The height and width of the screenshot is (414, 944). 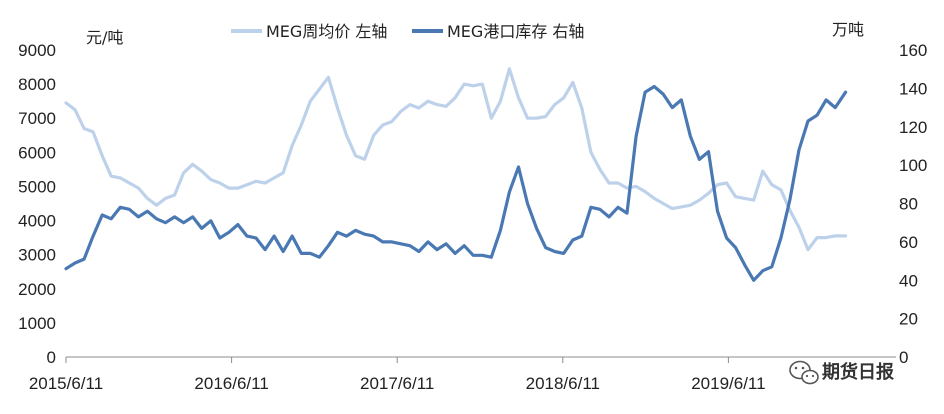 What do you see at coordinates (728, 383) in the screenshot?
I see `x-axis-tick-label: 2019/6/11` at bounding box center [728, 383].